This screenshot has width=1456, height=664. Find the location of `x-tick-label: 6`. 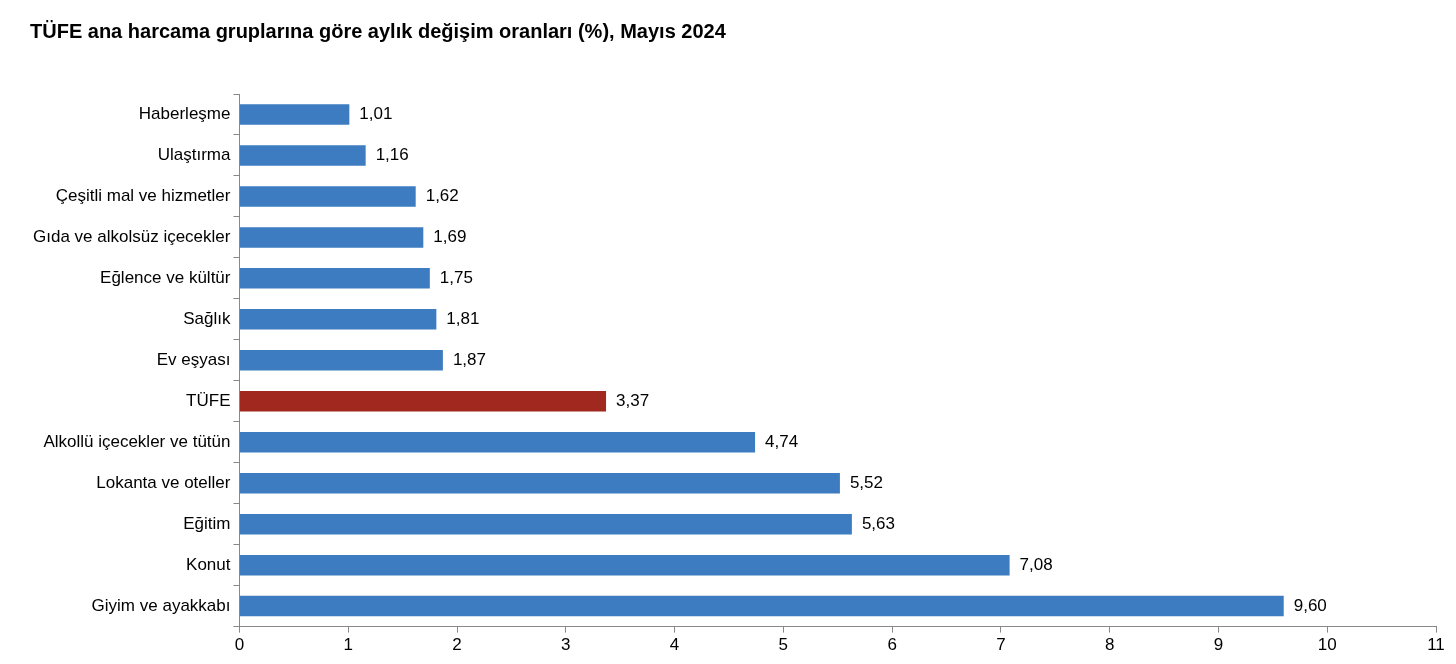

x-tick-label: 6 is located at coordinates (892, 645).